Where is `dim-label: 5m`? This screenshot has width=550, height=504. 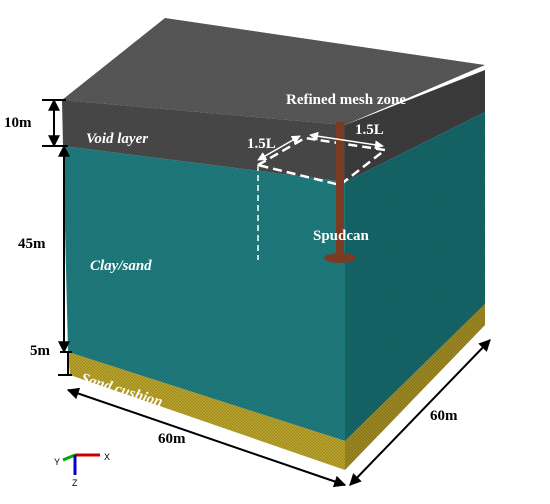
dim-label: 5m is located at coordinates (40, 351).